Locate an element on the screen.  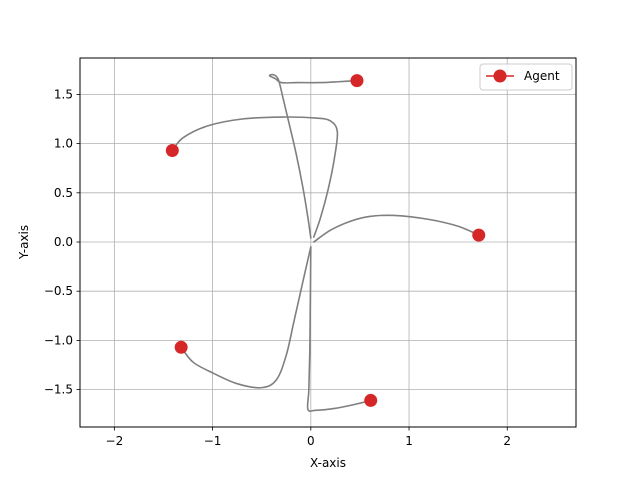
y-tick-label: 0.5 is located at coordinates (63, 193).